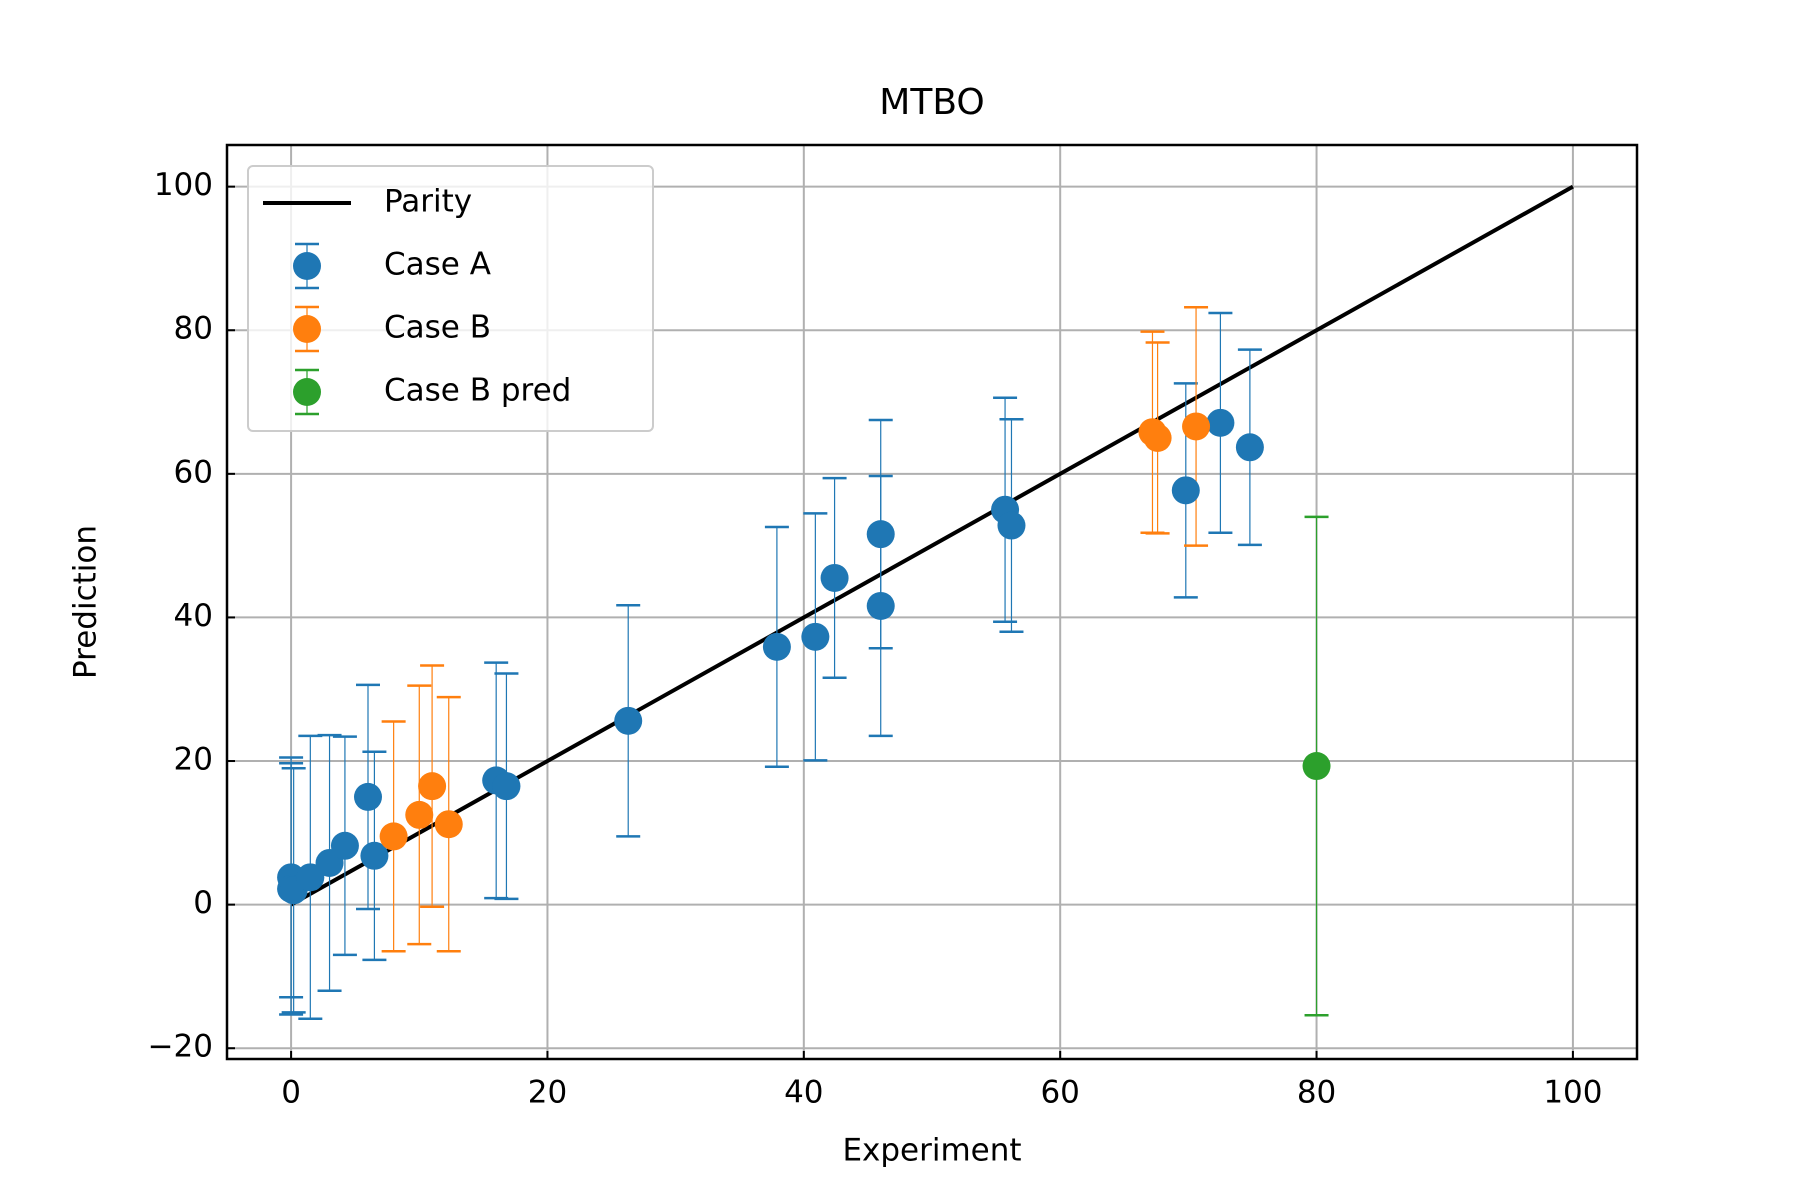  I want to click on y-tick-label: 80, so click(193, 329).